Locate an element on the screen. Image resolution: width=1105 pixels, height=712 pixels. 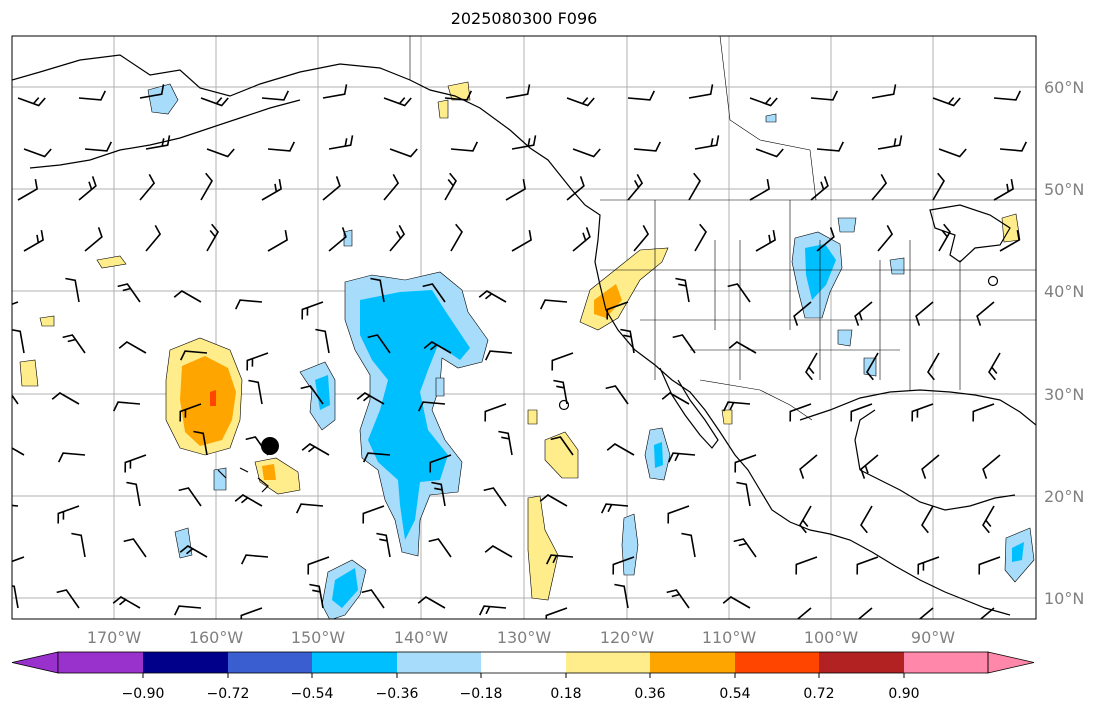
latitude-labels: 60°N 50°N 40°N 30°N 20°N 10°N is located at coordinates (1064, 343).